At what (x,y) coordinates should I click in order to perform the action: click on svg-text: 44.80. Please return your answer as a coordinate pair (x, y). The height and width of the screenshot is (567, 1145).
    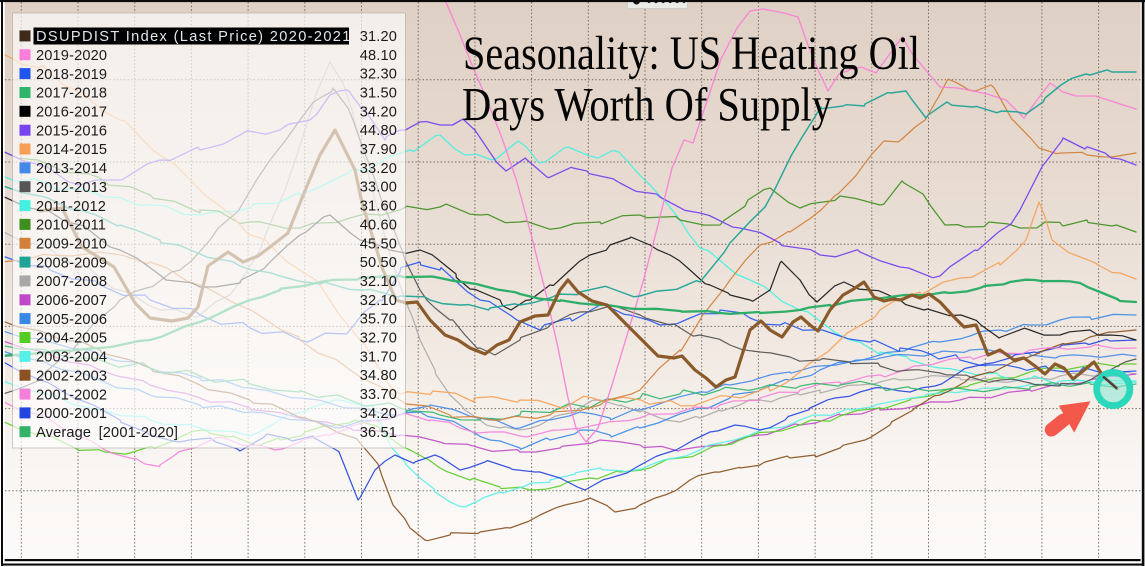
    Looking at the image, I should click on (378, 131).